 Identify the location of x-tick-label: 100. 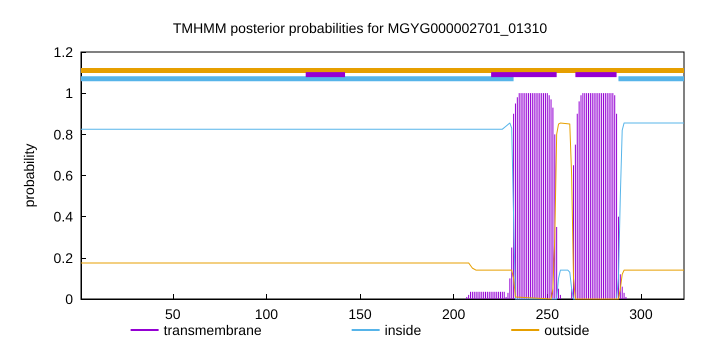
(266, 314).